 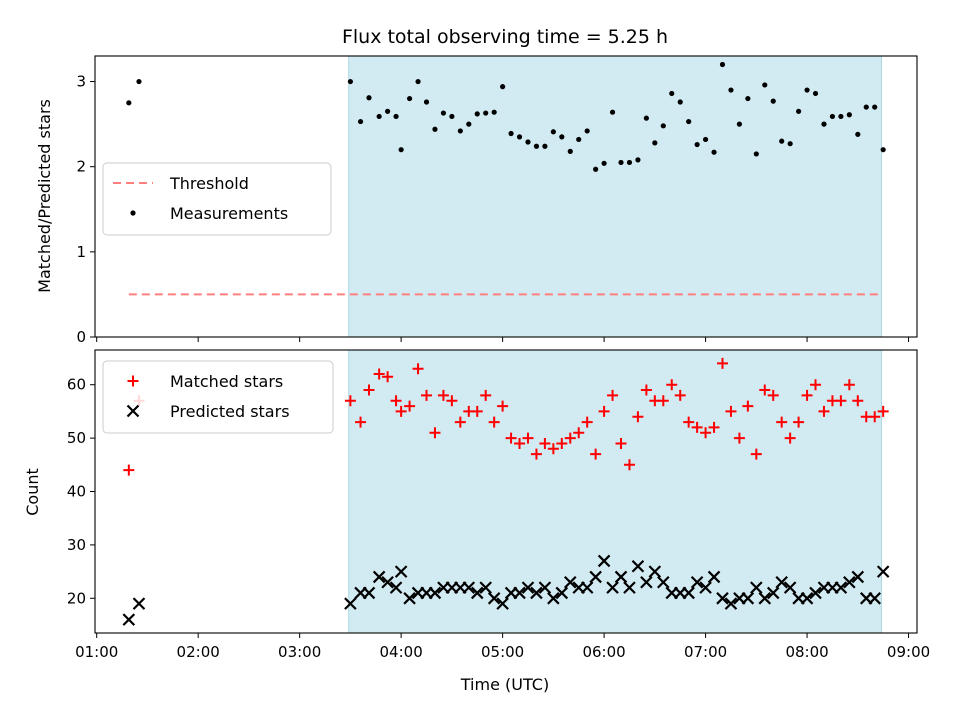 What do you see at coordinates (908, 652) in the screenshot?
I see `x-tick-label: 09:00` at bounding box center [908, 652].